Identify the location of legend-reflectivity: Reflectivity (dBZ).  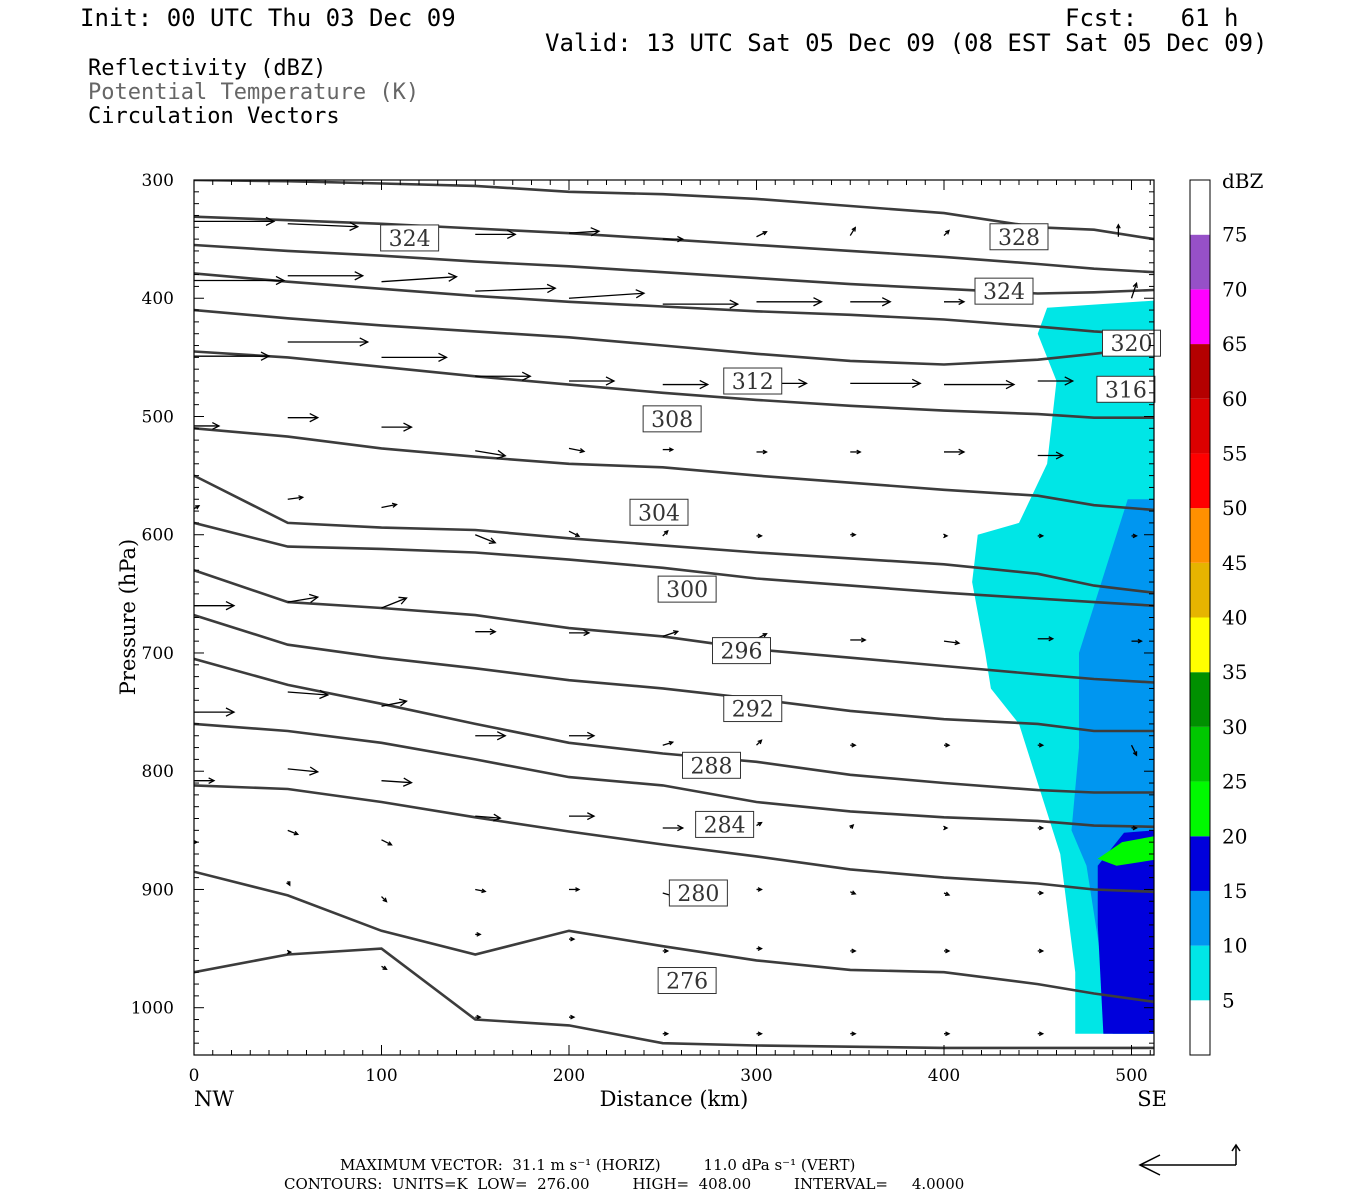
(207, 68).